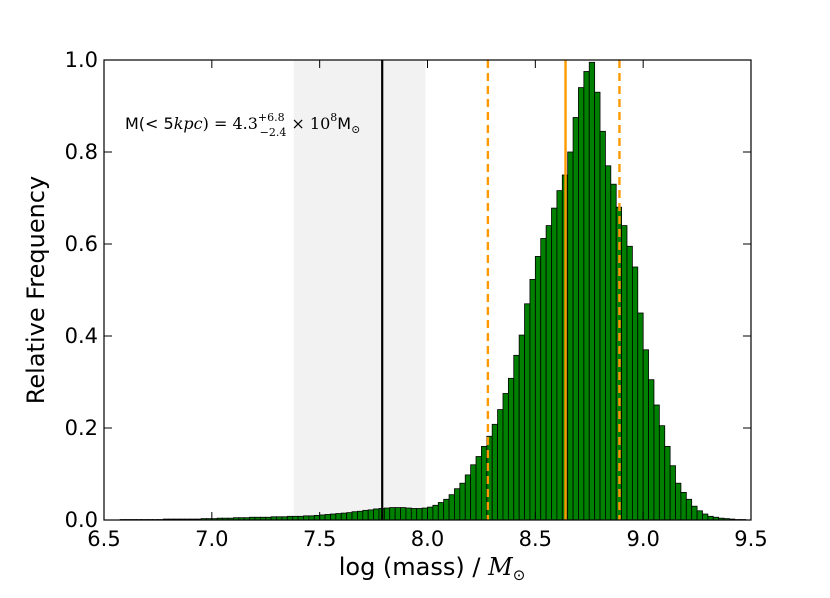  I want to click on shaded-interval, so click(359, 290).